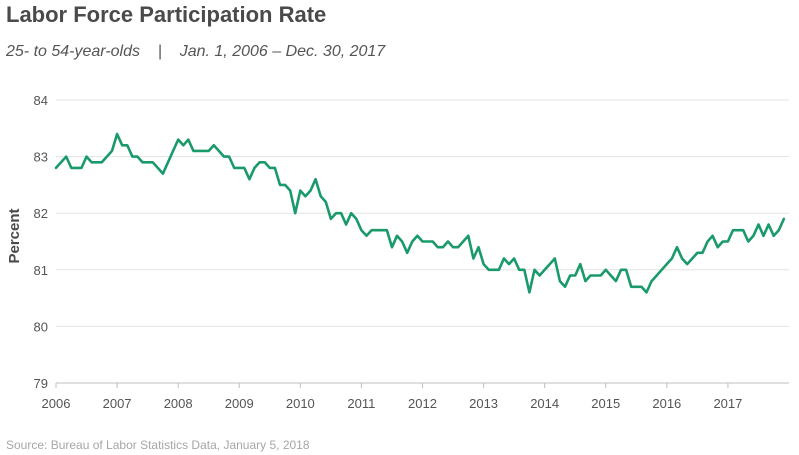 The image size is (799, 455). Describe the element at coordinates (41, 326) in the screenshot. I see `y-tick-label: 80` at that location.